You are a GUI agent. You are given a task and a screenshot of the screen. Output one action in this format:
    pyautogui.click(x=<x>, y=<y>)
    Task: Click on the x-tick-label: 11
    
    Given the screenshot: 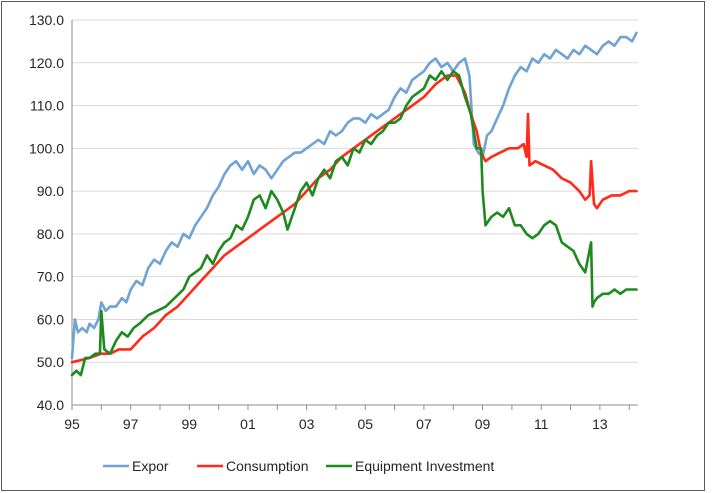 What is the action you would take?
    pyautogui.click(x=541, y=424)
    